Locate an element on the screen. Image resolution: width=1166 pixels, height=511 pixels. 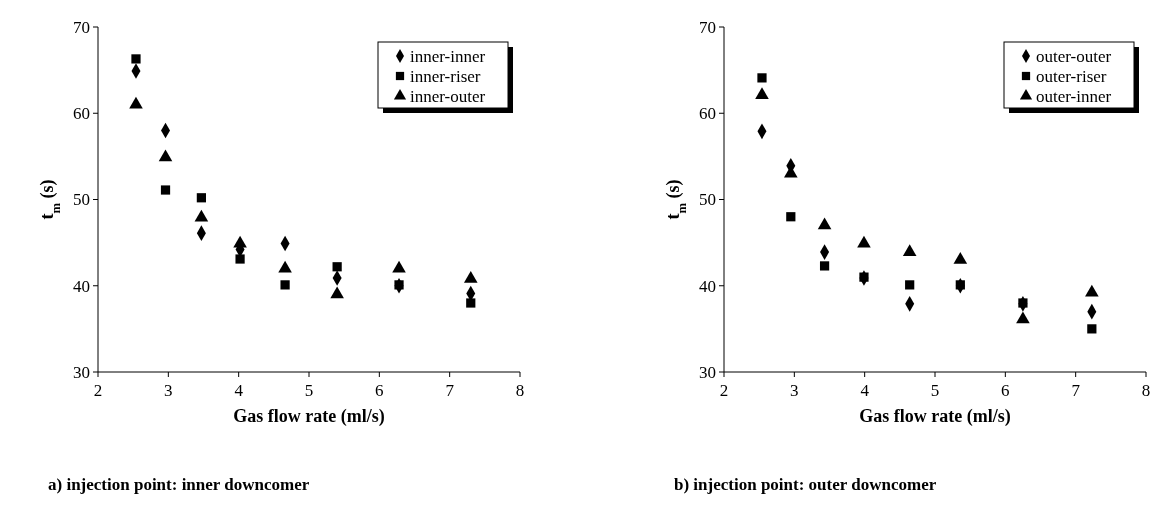
legend-label: inner-inner is located at coordinates (448, 56).